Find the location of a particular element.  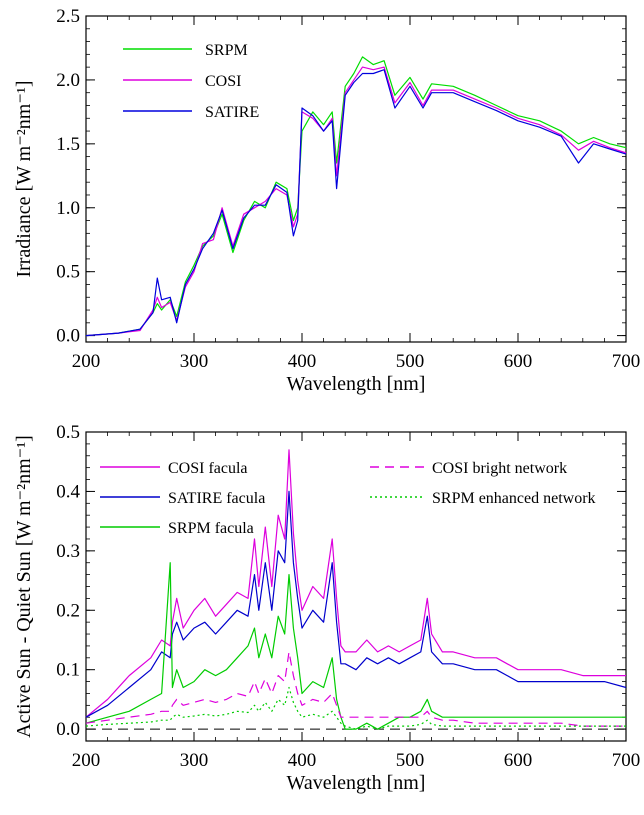

series-line-cosi-bright-network is located at coordinates (355, 689).